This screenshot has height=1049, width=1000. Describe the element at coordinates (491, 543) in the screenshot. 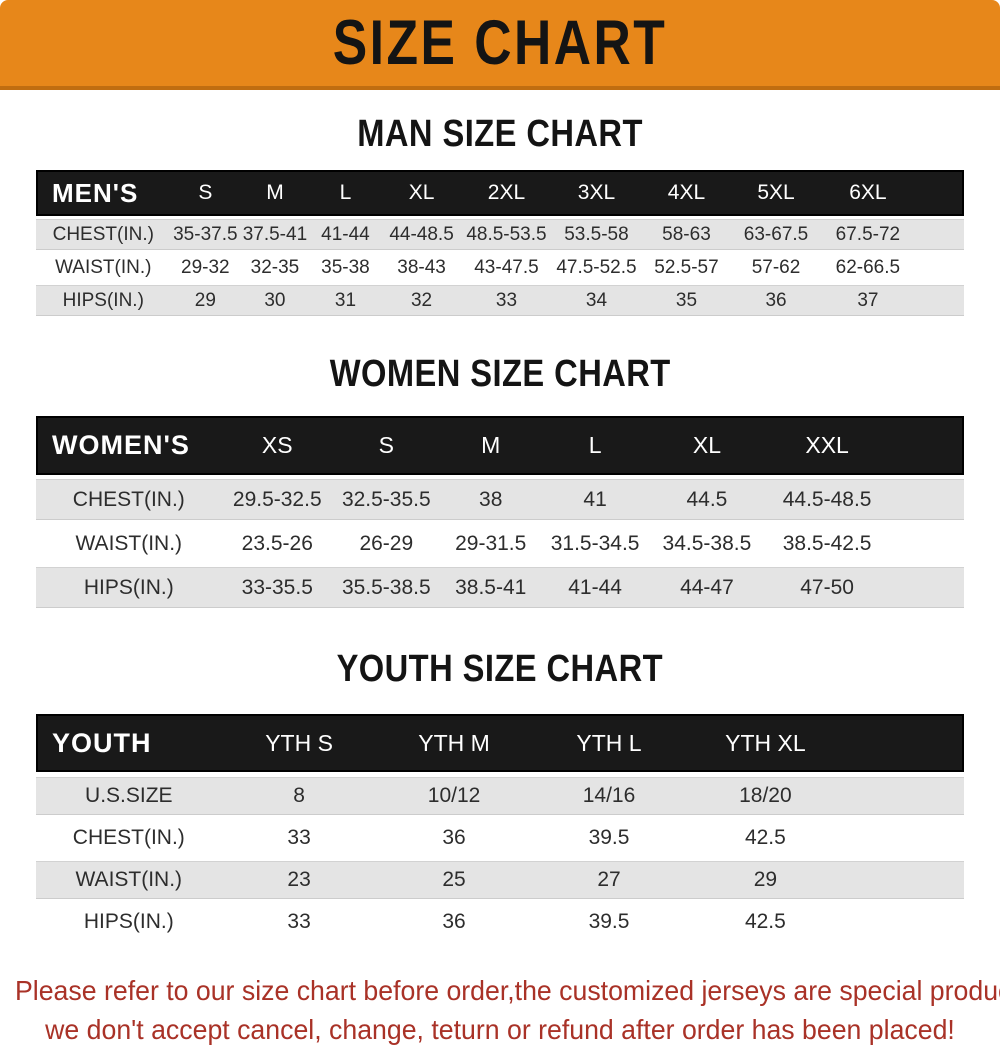

I see `value-cell: 29-31.5` at that location.